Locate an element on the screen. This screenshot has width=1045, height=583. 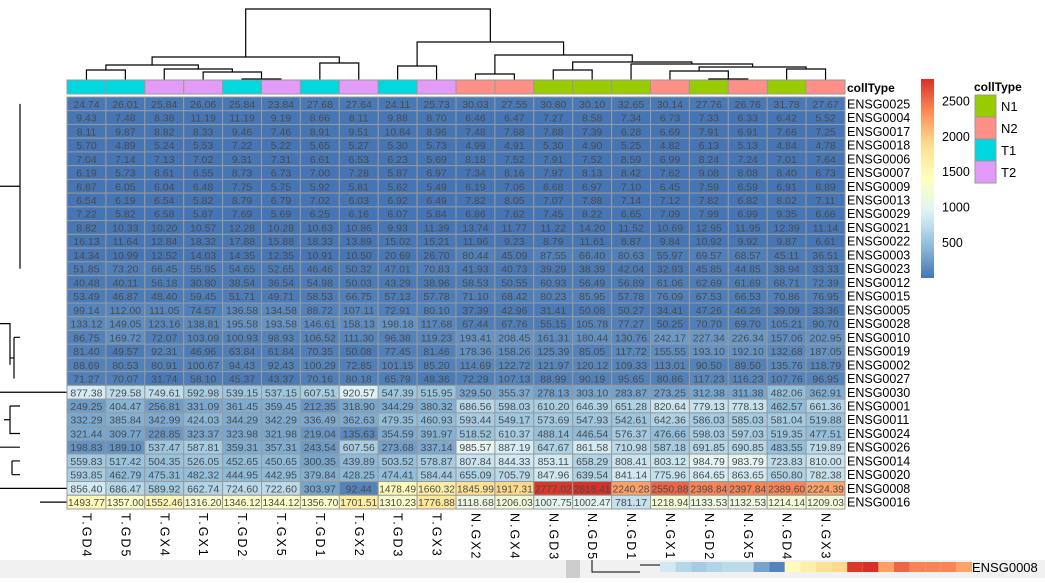
cell-value-label: 67.44 is located at coordinates (475, 325).